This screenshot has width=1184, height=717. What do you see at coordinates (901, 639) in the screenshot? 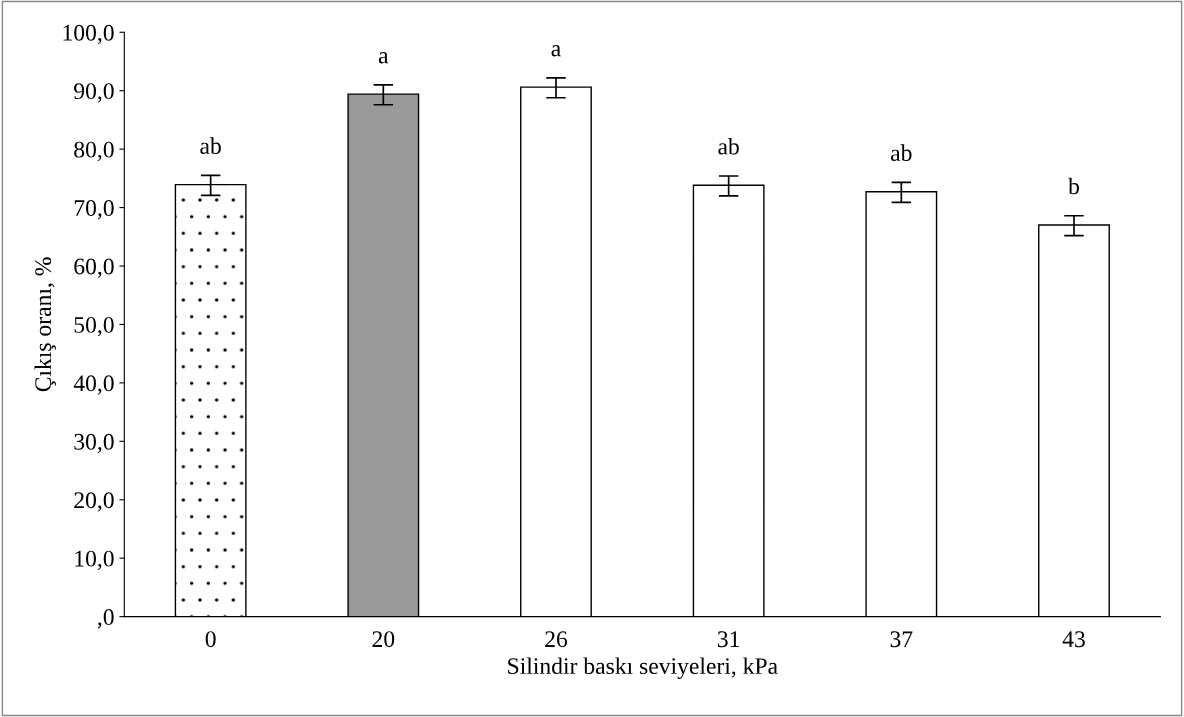
I see `x-tick-label: 37` at bounding box center [901, 639].